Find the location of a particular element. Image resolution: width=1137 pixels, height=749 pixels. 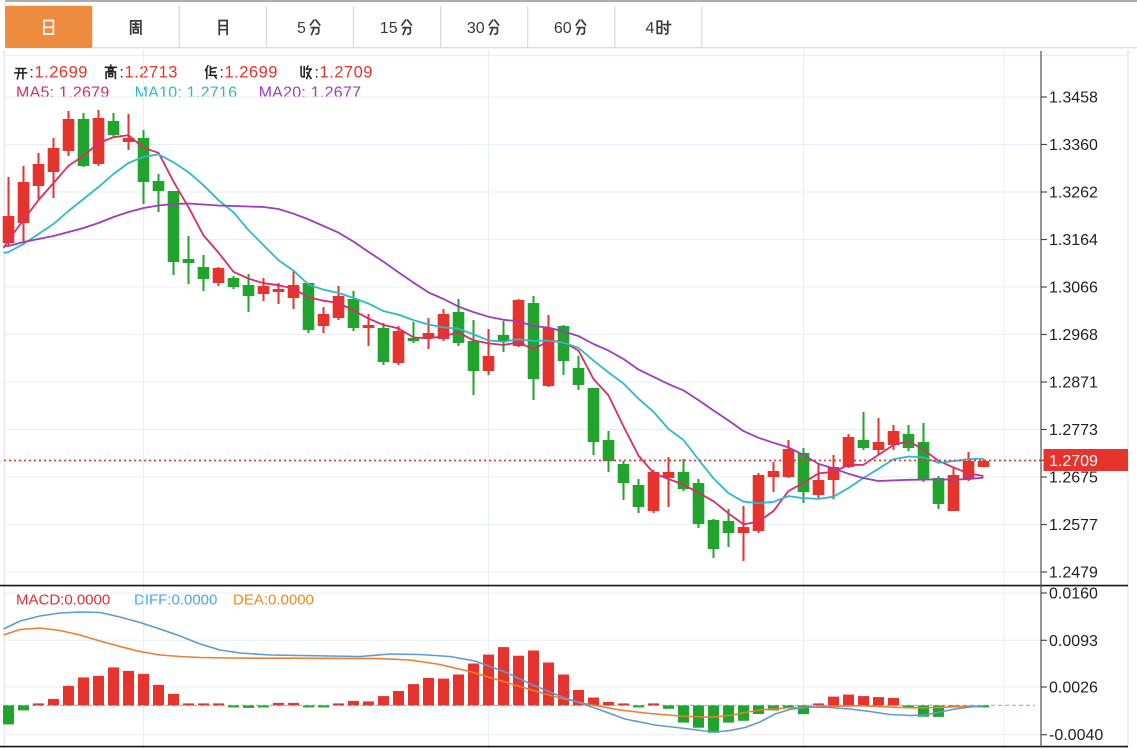

svg-text: 1.2479 is located at coordinates (1073, 573).